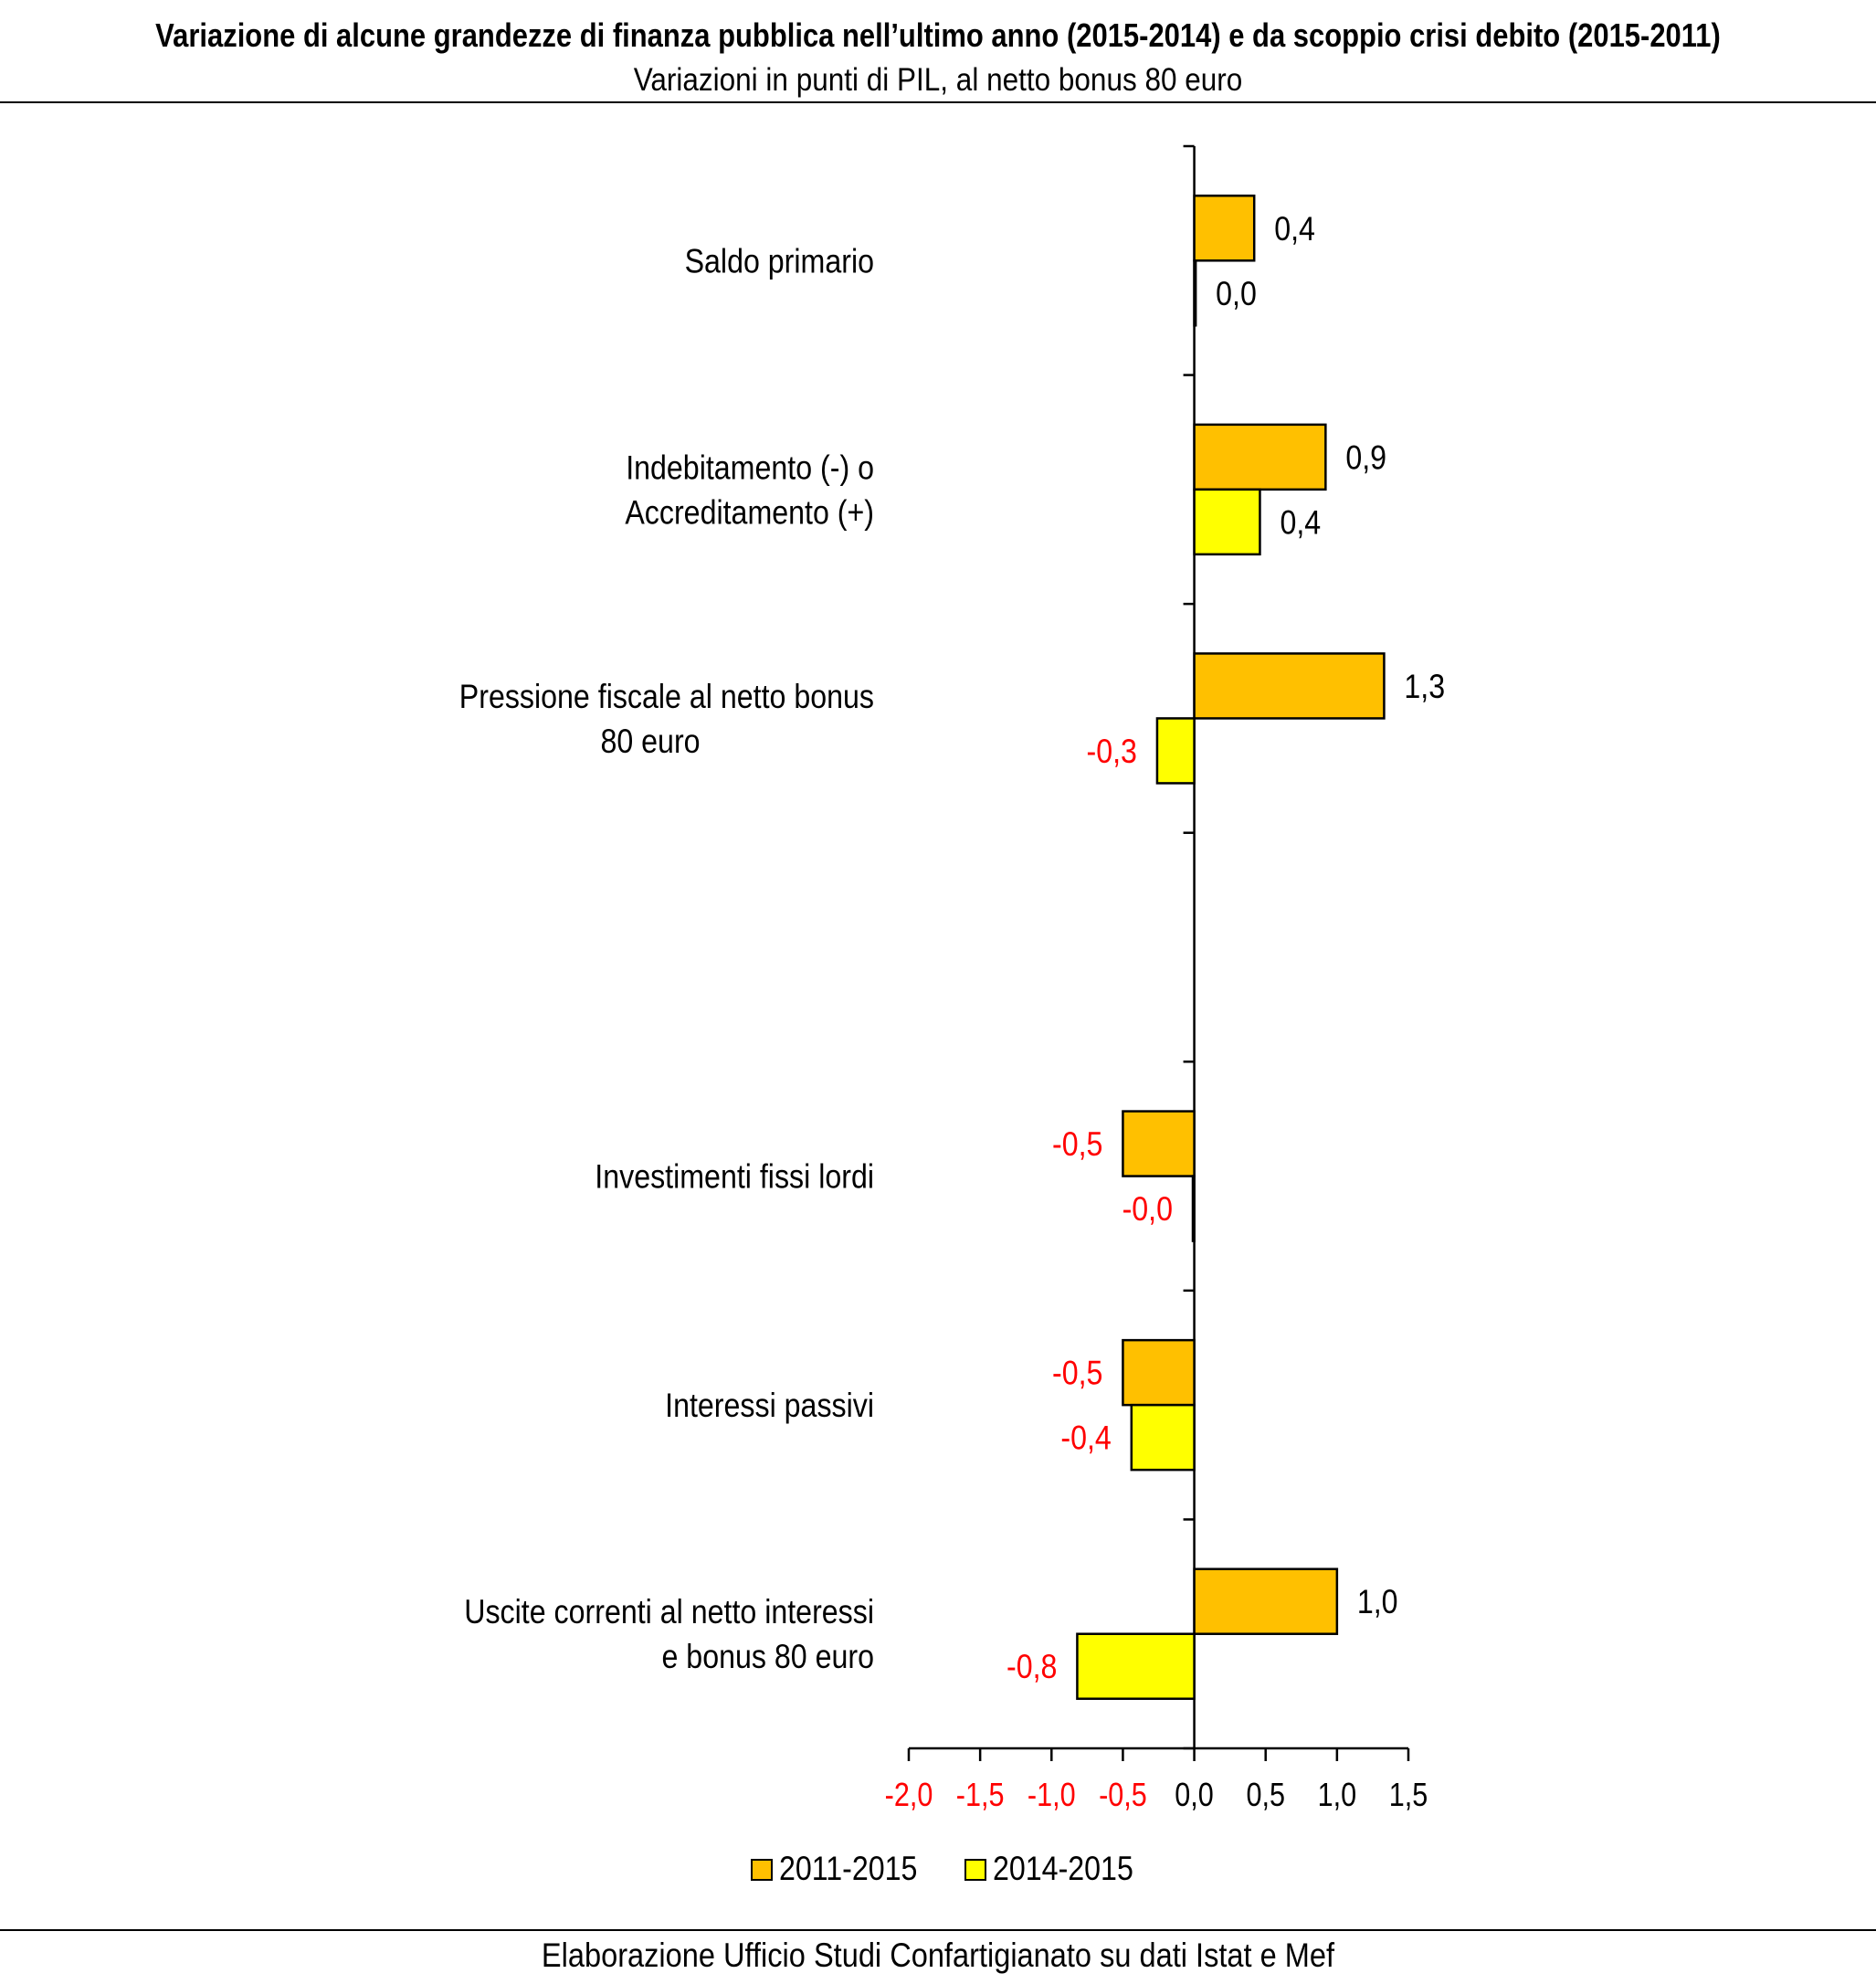  Describe the element at coordinates (669, 1612) in the screenshot. I see `category-label: Uscite correnti al netto interessi` at that location.